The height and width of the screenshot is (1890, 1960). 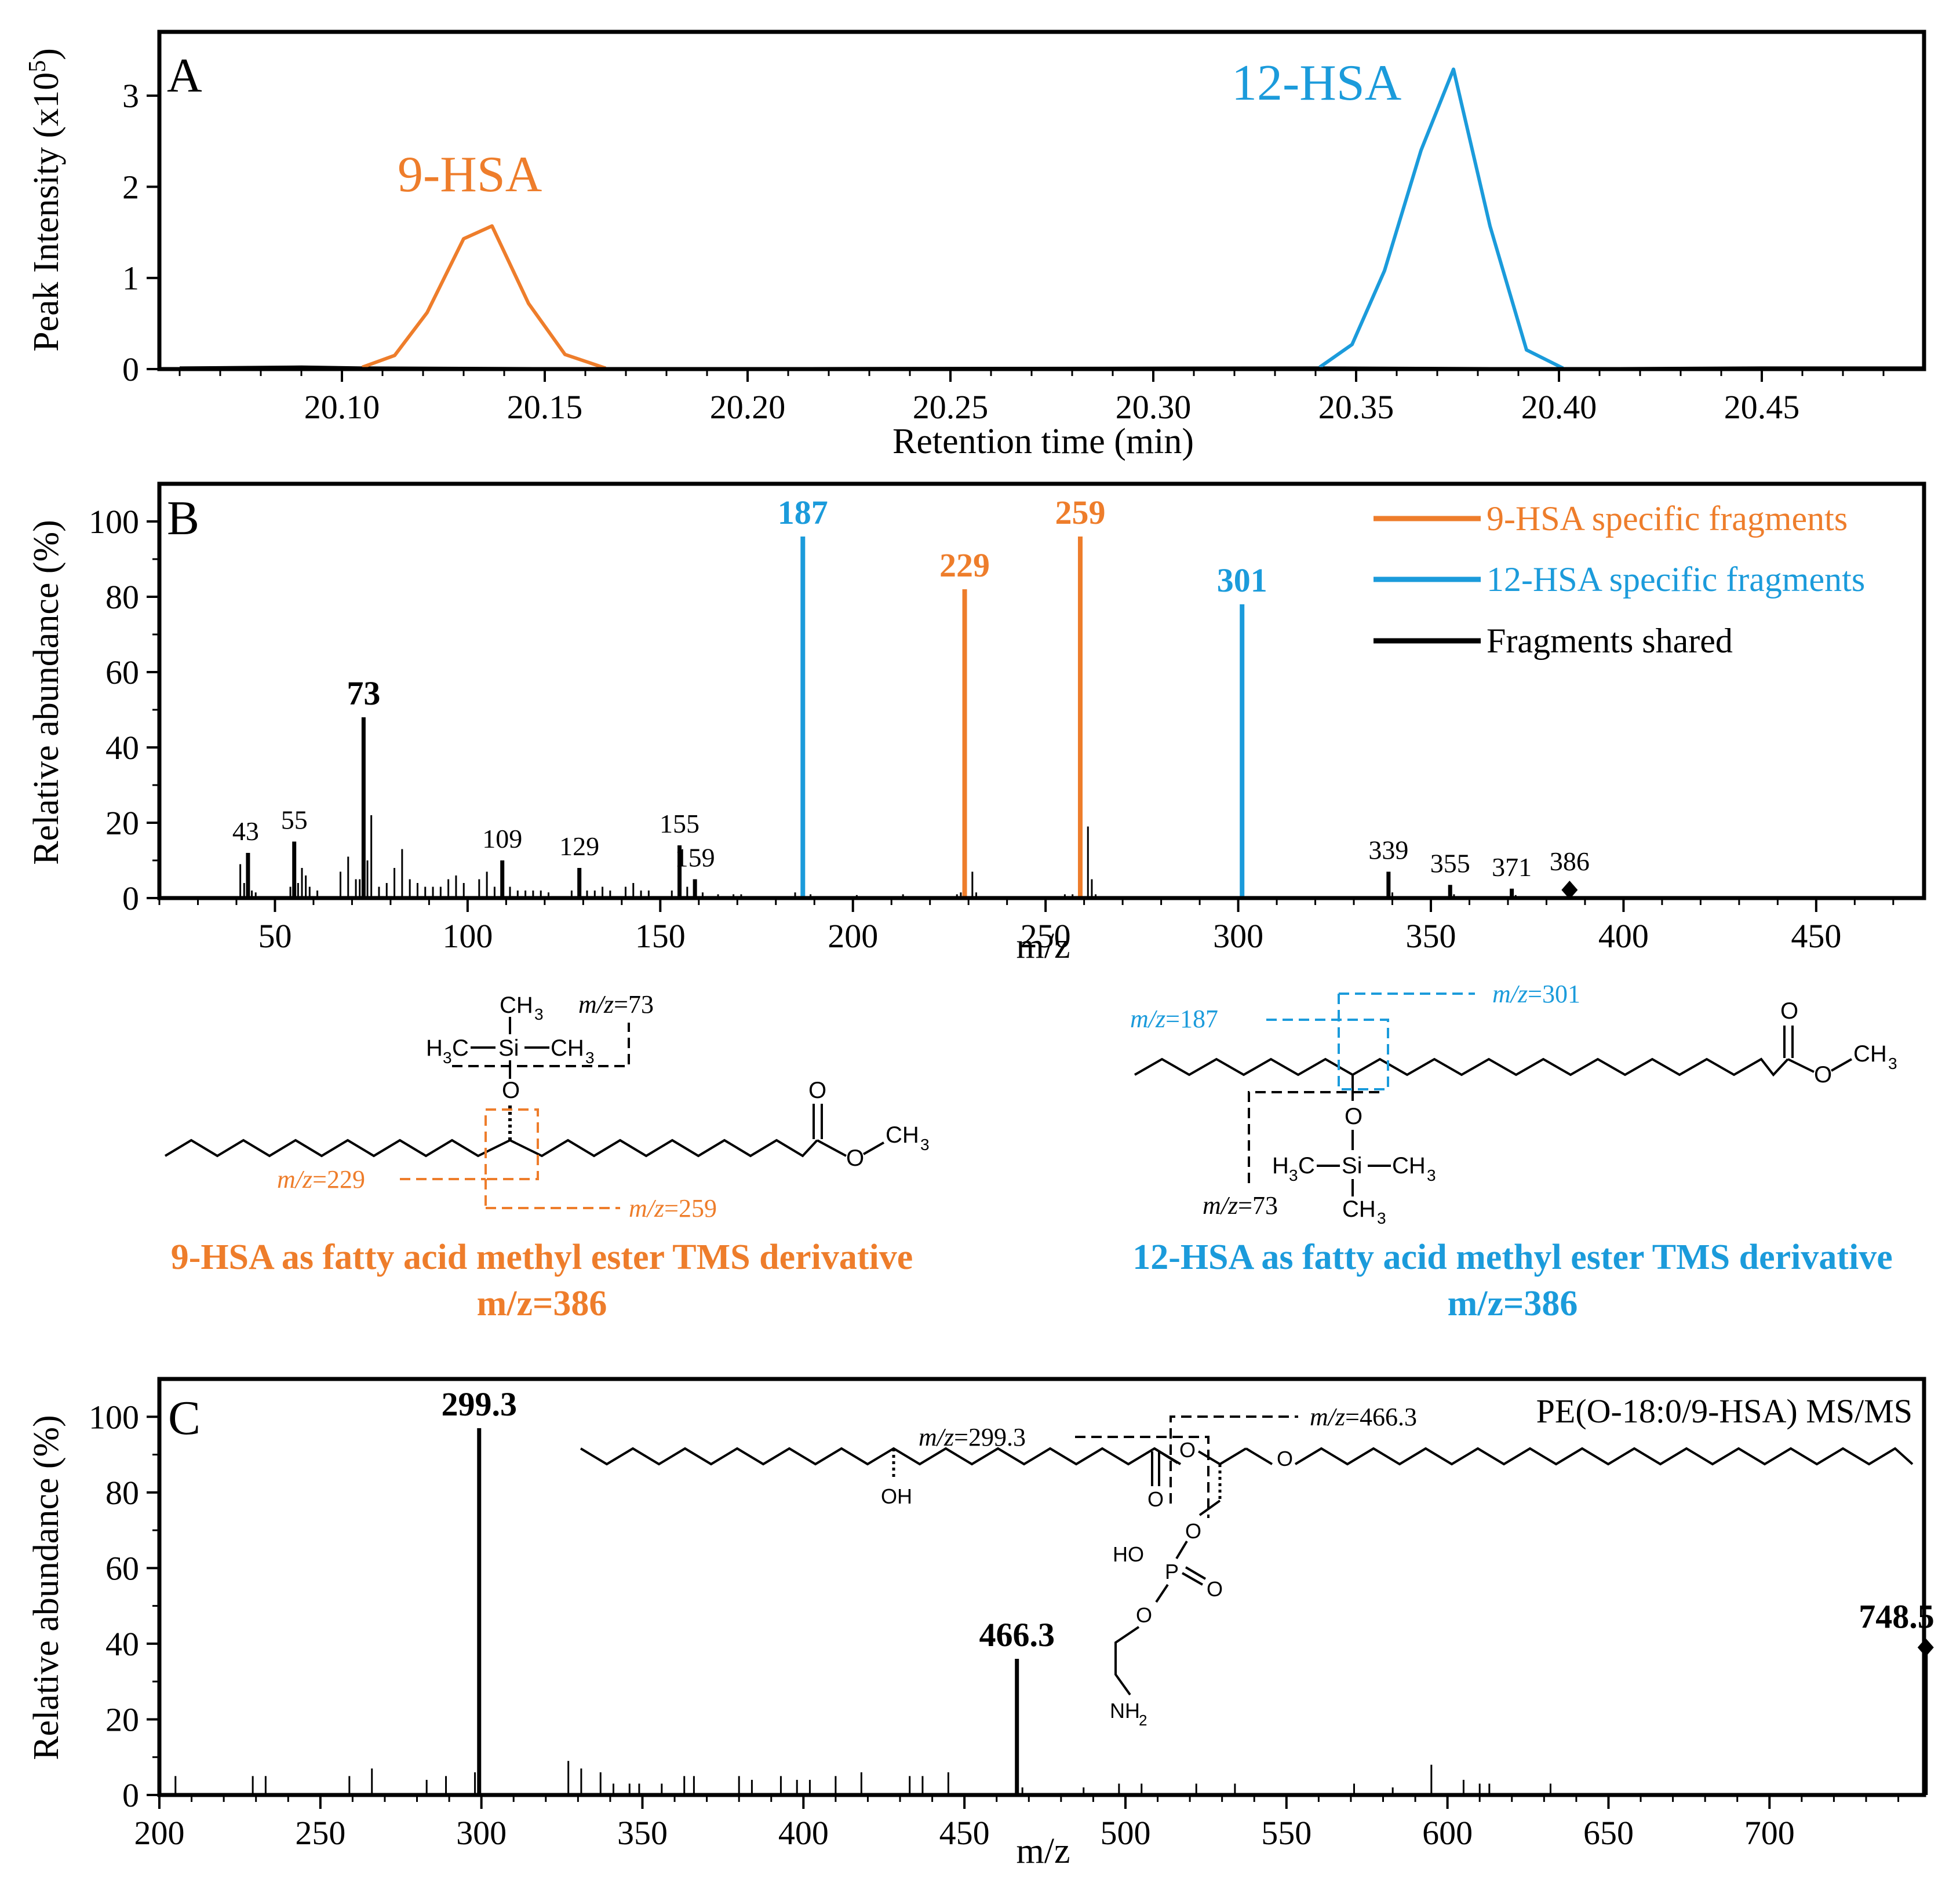 What do you see at coordinates (748, 407) in the screenshot?
I see `x-tick-label: 20.20` at bounding box center [748, 407].